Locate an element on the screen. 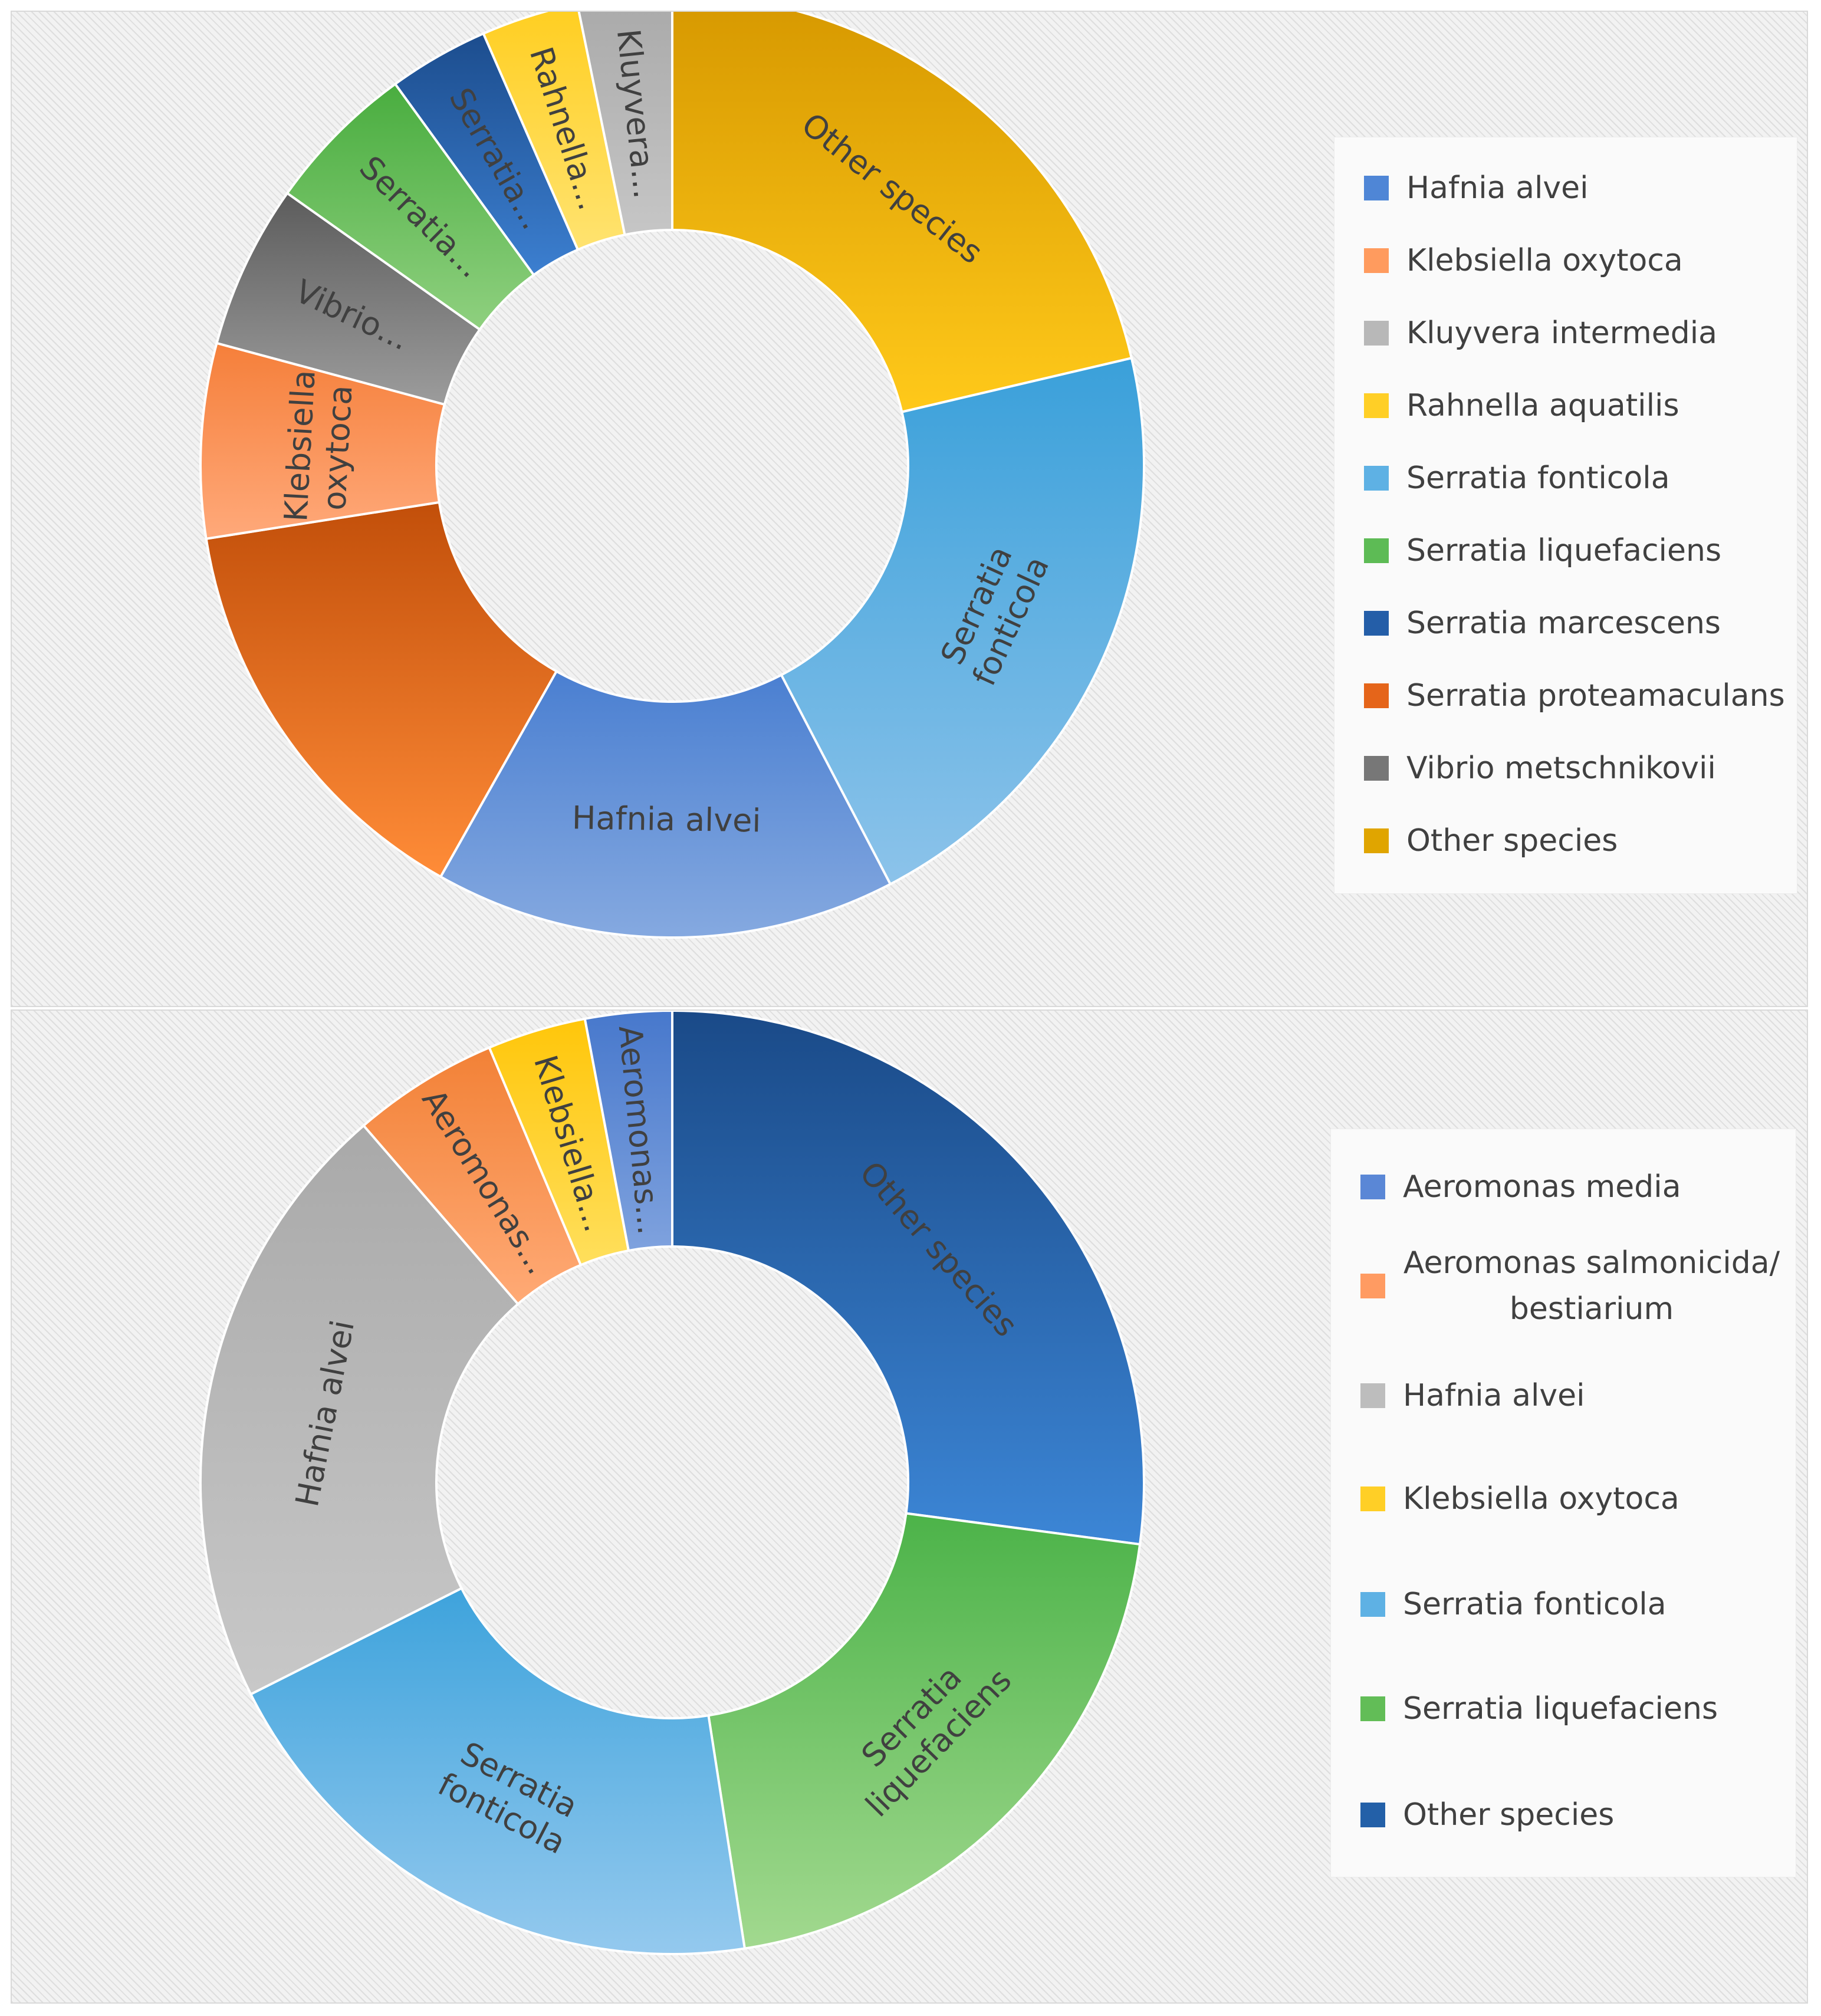 This screenshot has width=1821, height=2016. slice-kluyvera-intermedia is located at coordinates (625, 124).